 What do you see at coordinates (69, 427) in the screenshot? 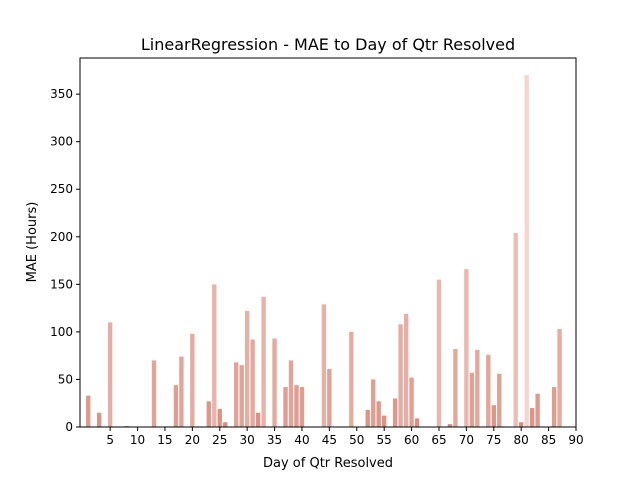
I see `y-tick-label: 0` at bounding box center [69, 427].